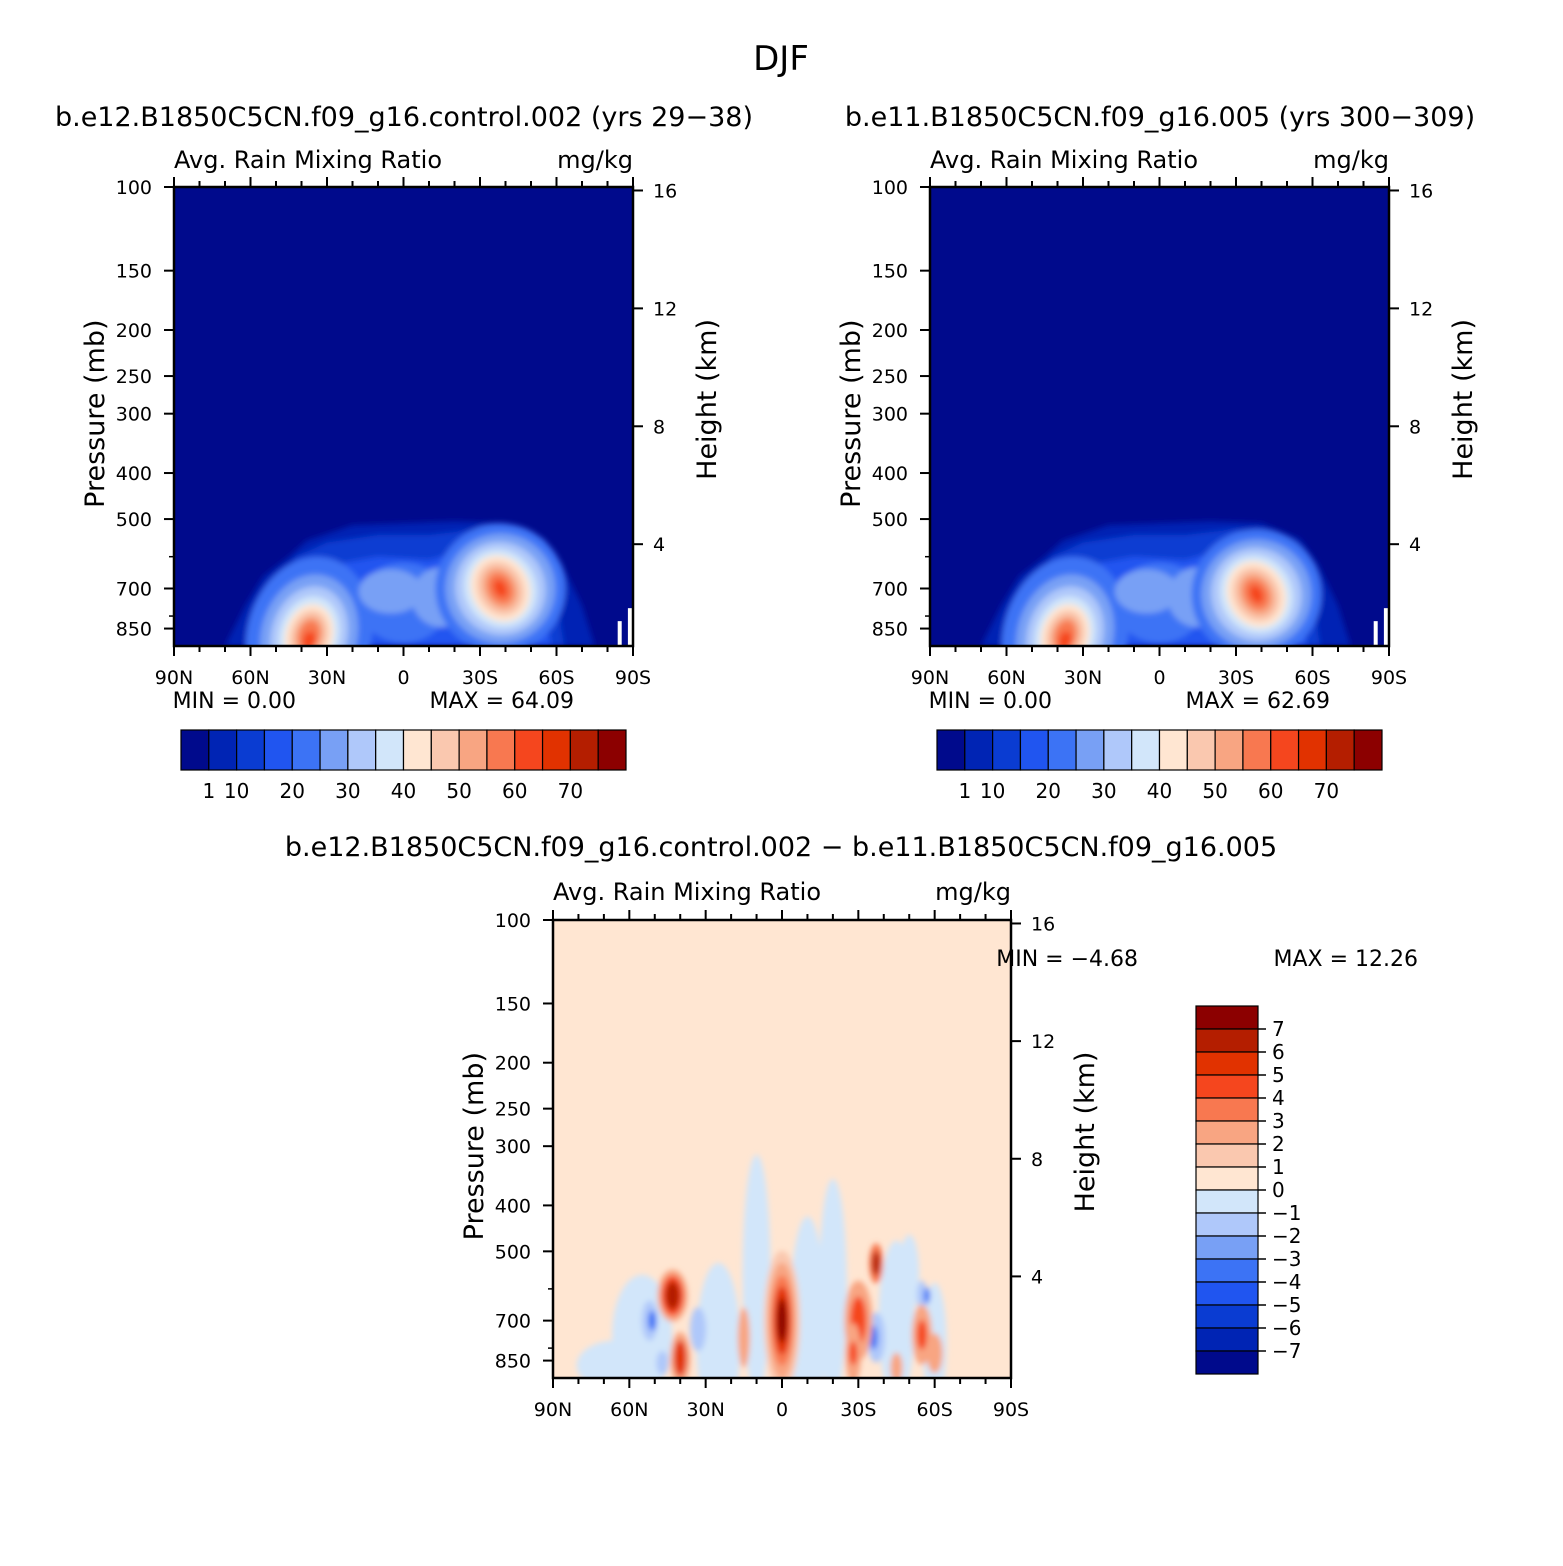 The image size is (1563, 1566). Describe the element at coordinates (1278, 1121) in the screenshot. I see `colorbar-label: 3` at that location.